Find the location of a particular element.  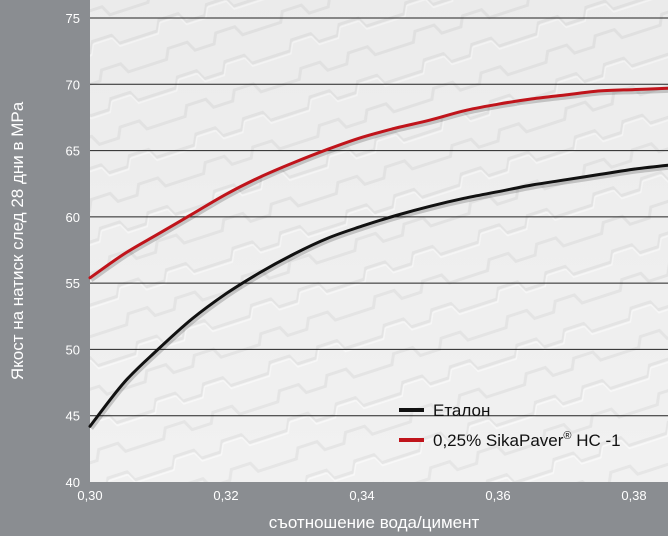

y-tick-label: 75 is located at coordinates (73, 18).